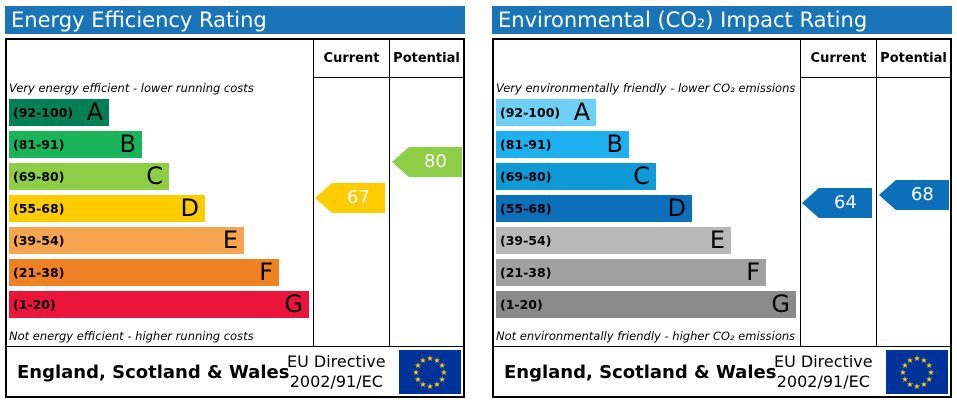  Describe the element at coordinates (613, 240) in the screenshot. I see `band-e: (39-54) E` at that location.